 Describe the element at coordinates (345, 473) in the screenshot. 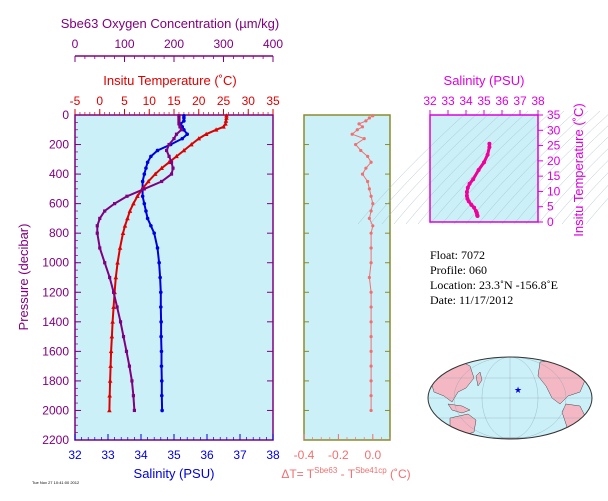

I see `delta-axis-title: ΔT= TSbe63 - TSbe41cp (˚C)` at that location.